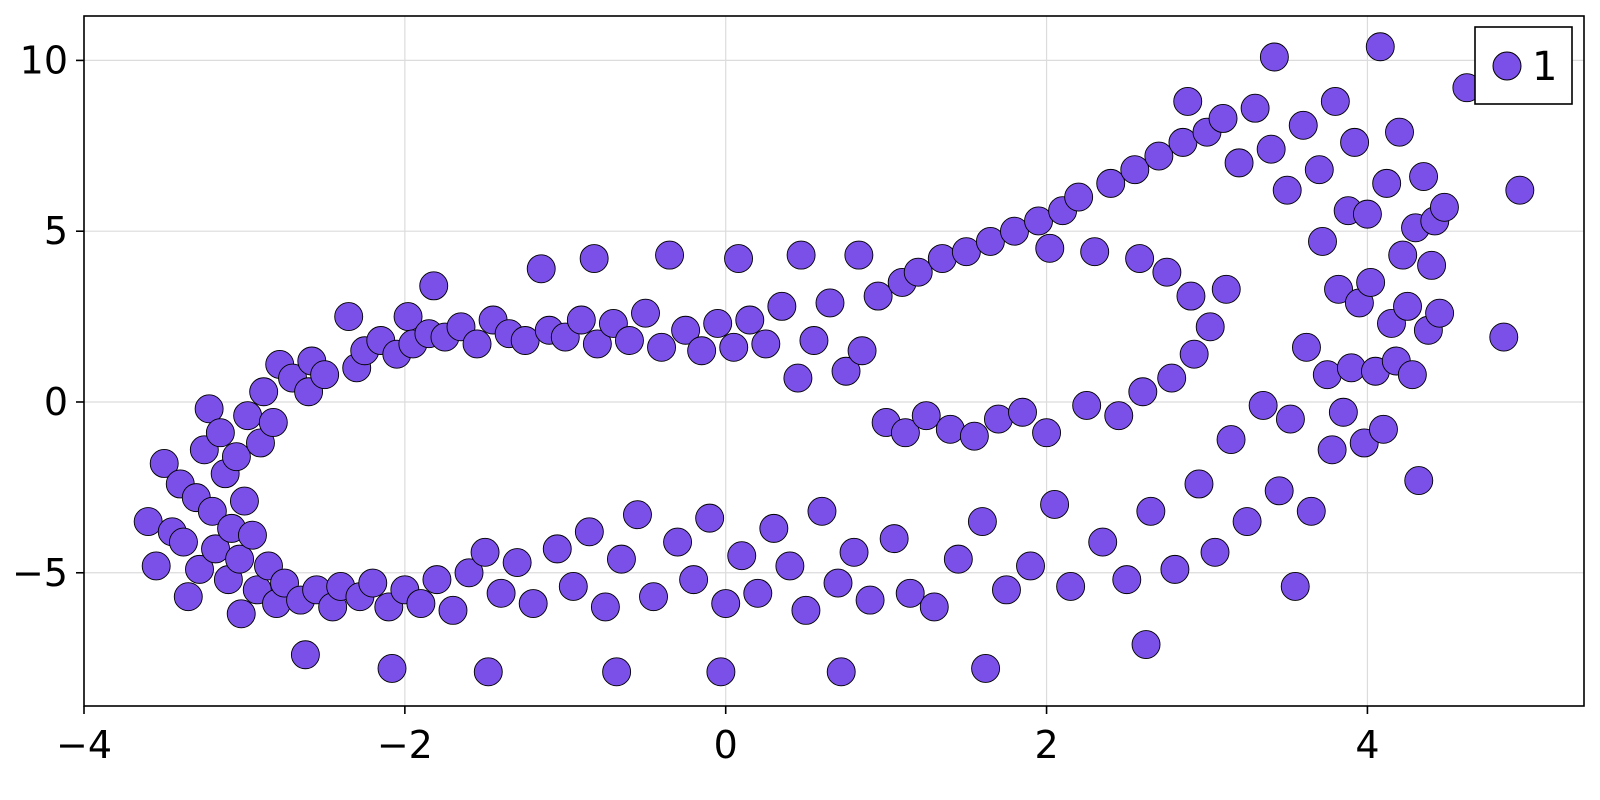  I want to click on legend-label: 1, so click(1544, 67).